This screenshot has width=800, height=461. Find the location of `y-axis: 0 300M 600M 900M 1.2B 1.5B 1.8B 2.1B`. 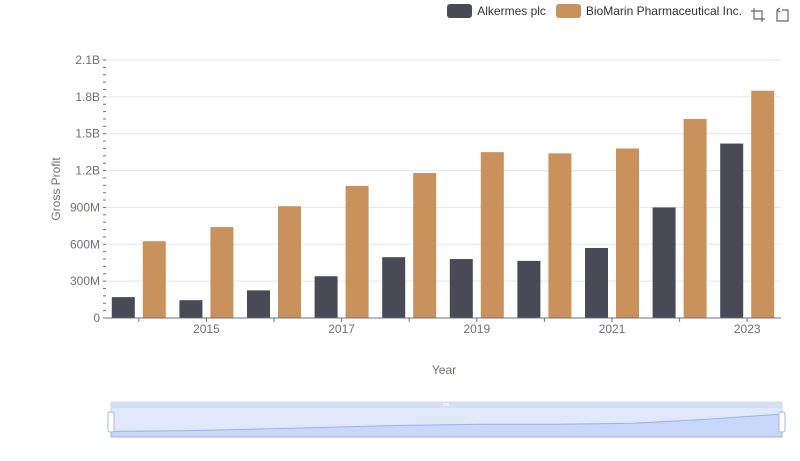

y-axis: 0 300M 600M 900M 1.2B 1.5B 1.8B 2.1B is located at coordinates (88, 189).